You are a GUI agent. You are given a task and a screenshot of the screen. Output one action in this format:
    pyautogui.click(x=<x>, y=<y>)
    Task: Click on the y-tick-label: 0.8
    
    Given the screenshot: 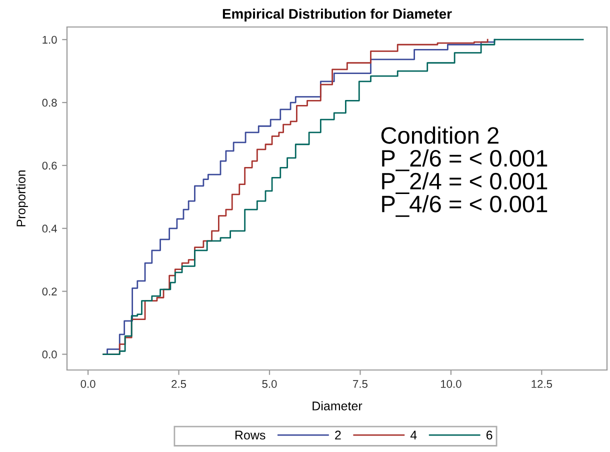 What is the action you would take?
    pyautogui.click(x=49, y=102)
    